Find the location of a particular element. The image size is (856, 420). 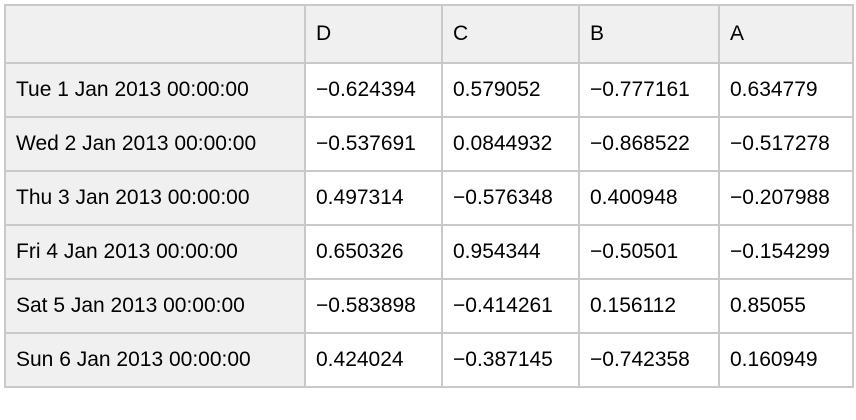

header-row: D C B A is located at coordinates (429, 34).